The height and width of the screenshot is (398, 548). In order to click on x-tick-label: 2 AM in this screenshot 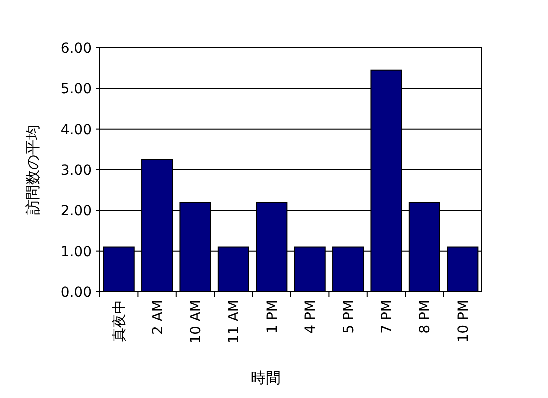, I will do `click(158, 318)`.